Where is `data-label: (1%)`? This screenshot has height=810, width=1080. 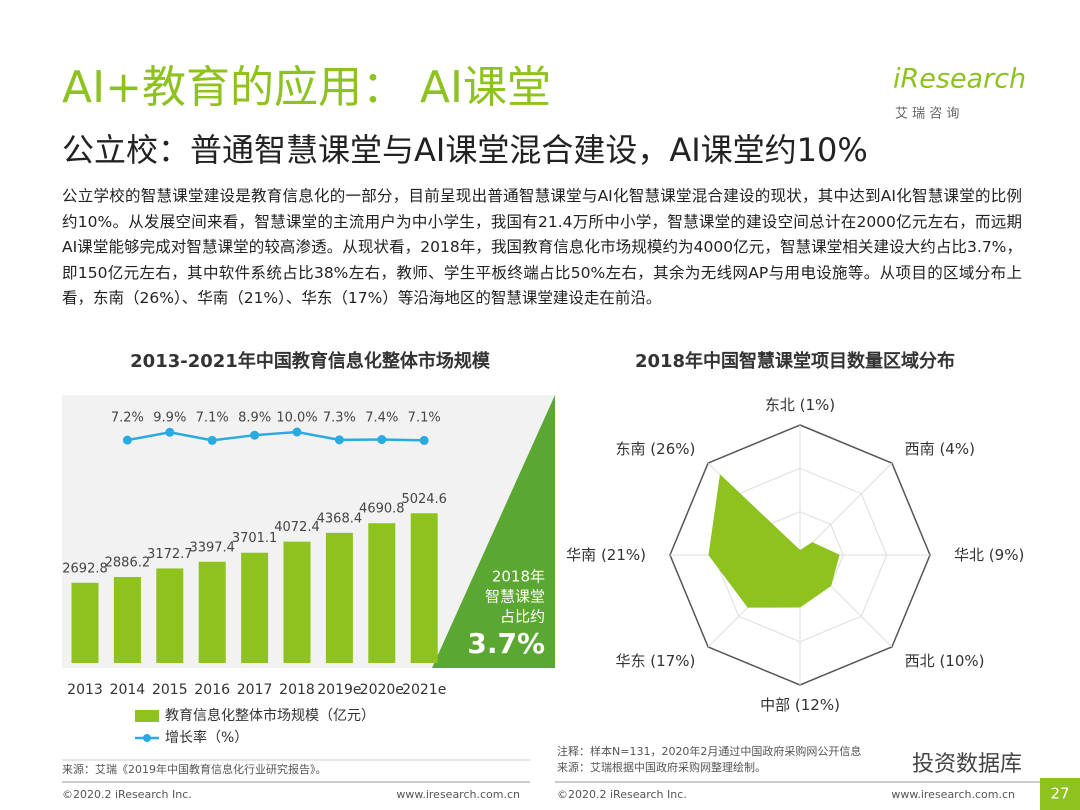
data-label: (1%) is located at coordinates (818, 405).